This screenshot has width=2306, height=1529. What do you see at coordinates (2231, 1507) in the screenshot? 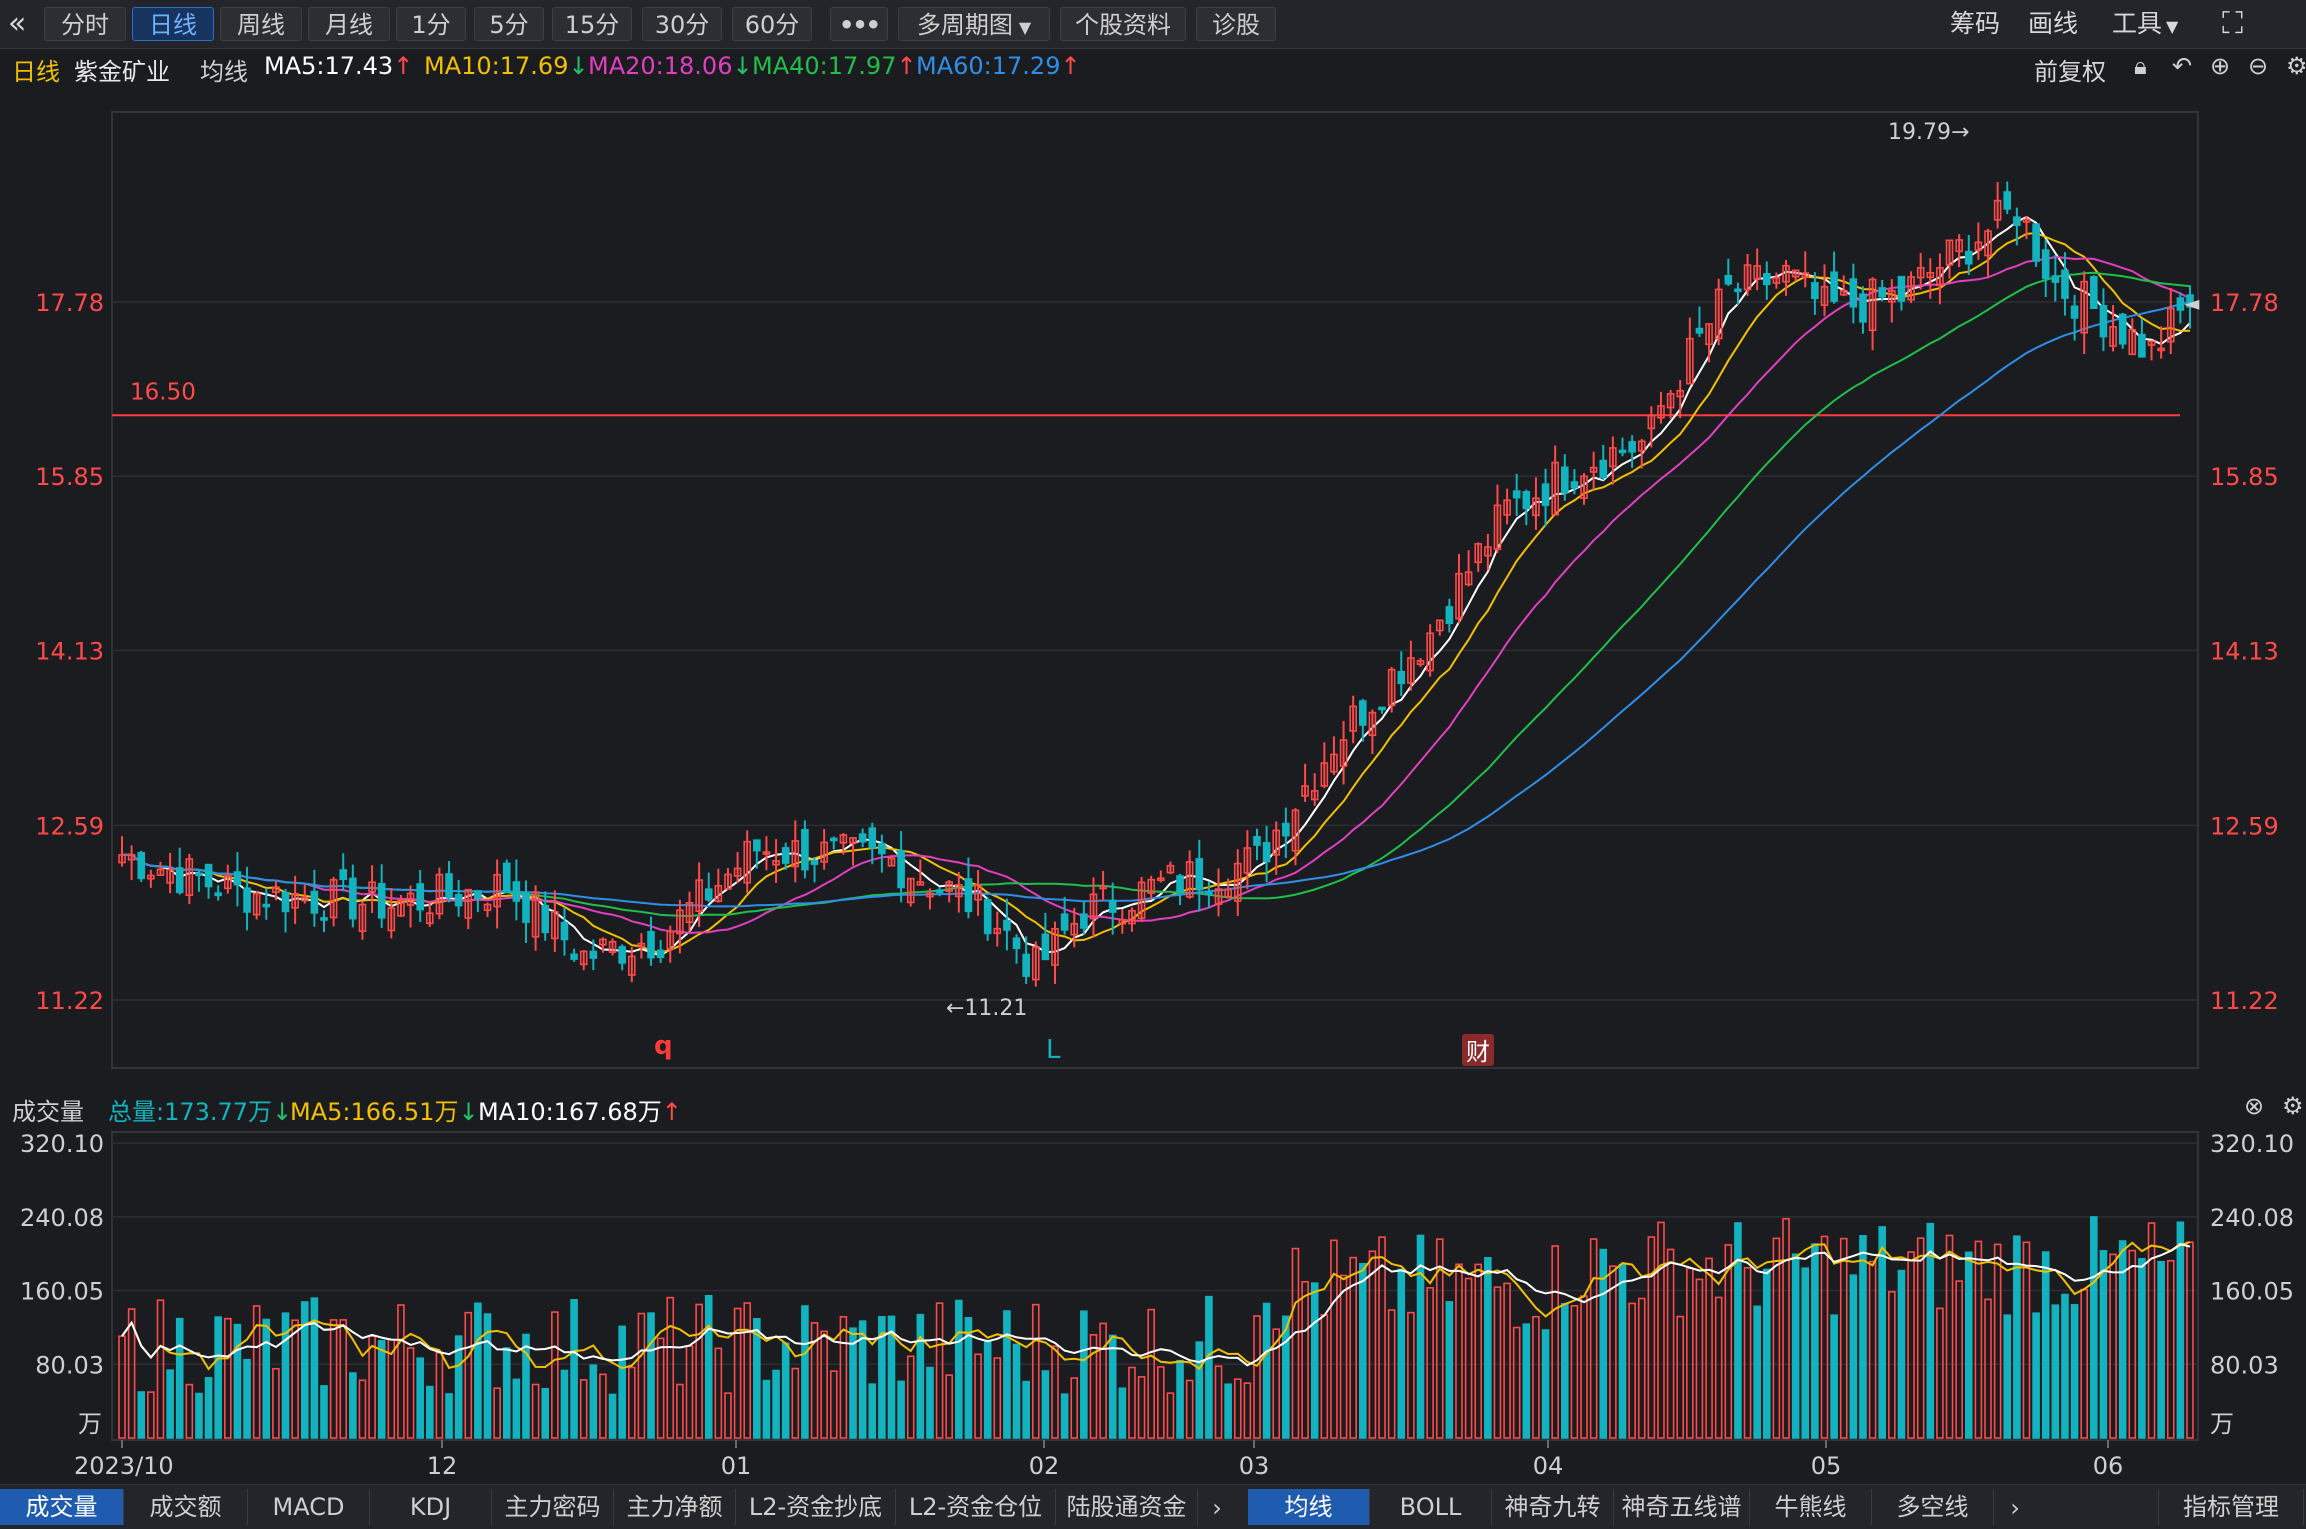
I see `indicator-manage-button: 指标管理` at bounding box center [2231, 1507].